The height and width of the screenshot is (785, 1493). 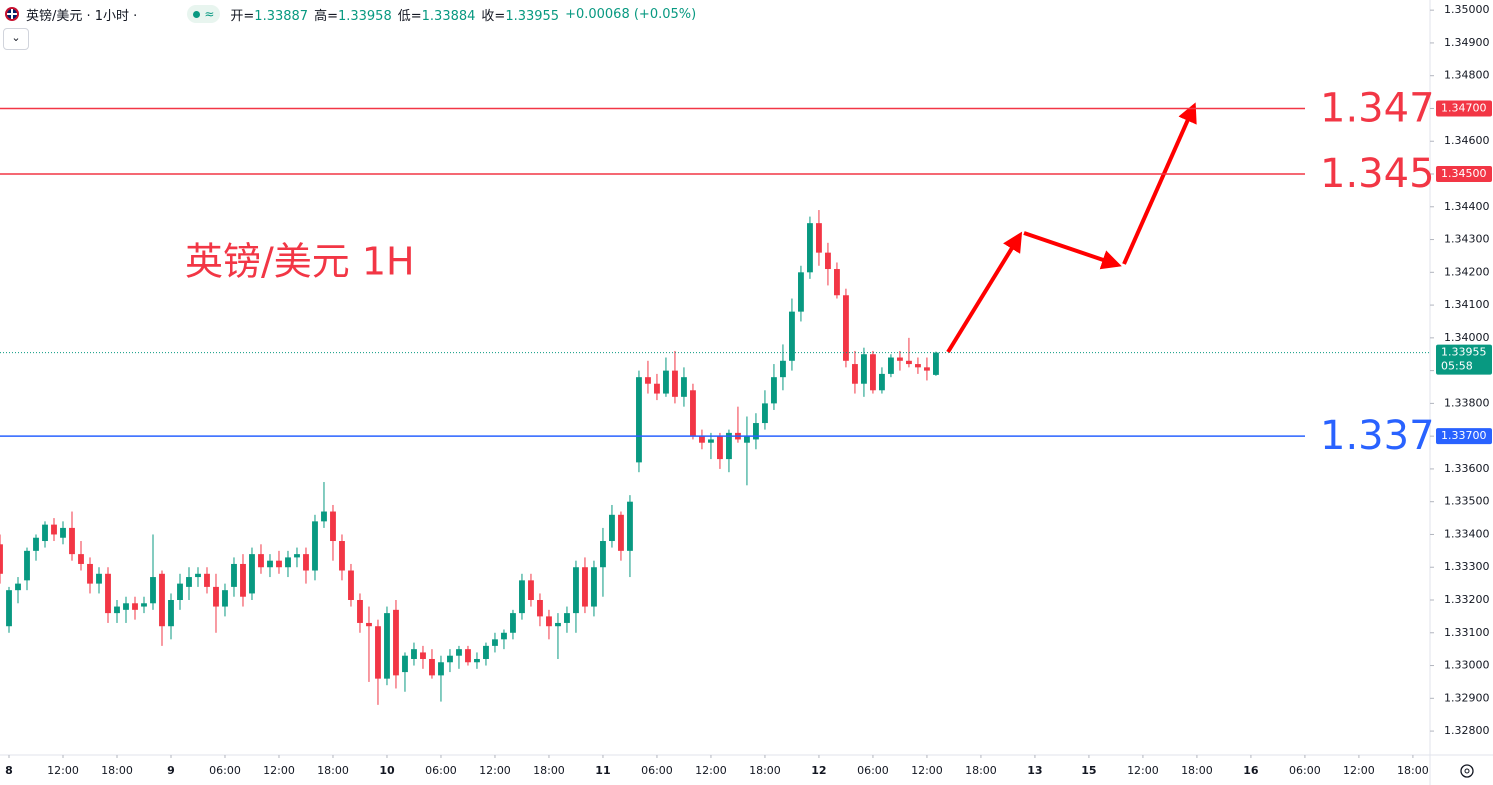 I want to click on settings-icon, so click(x=1467, y=771).